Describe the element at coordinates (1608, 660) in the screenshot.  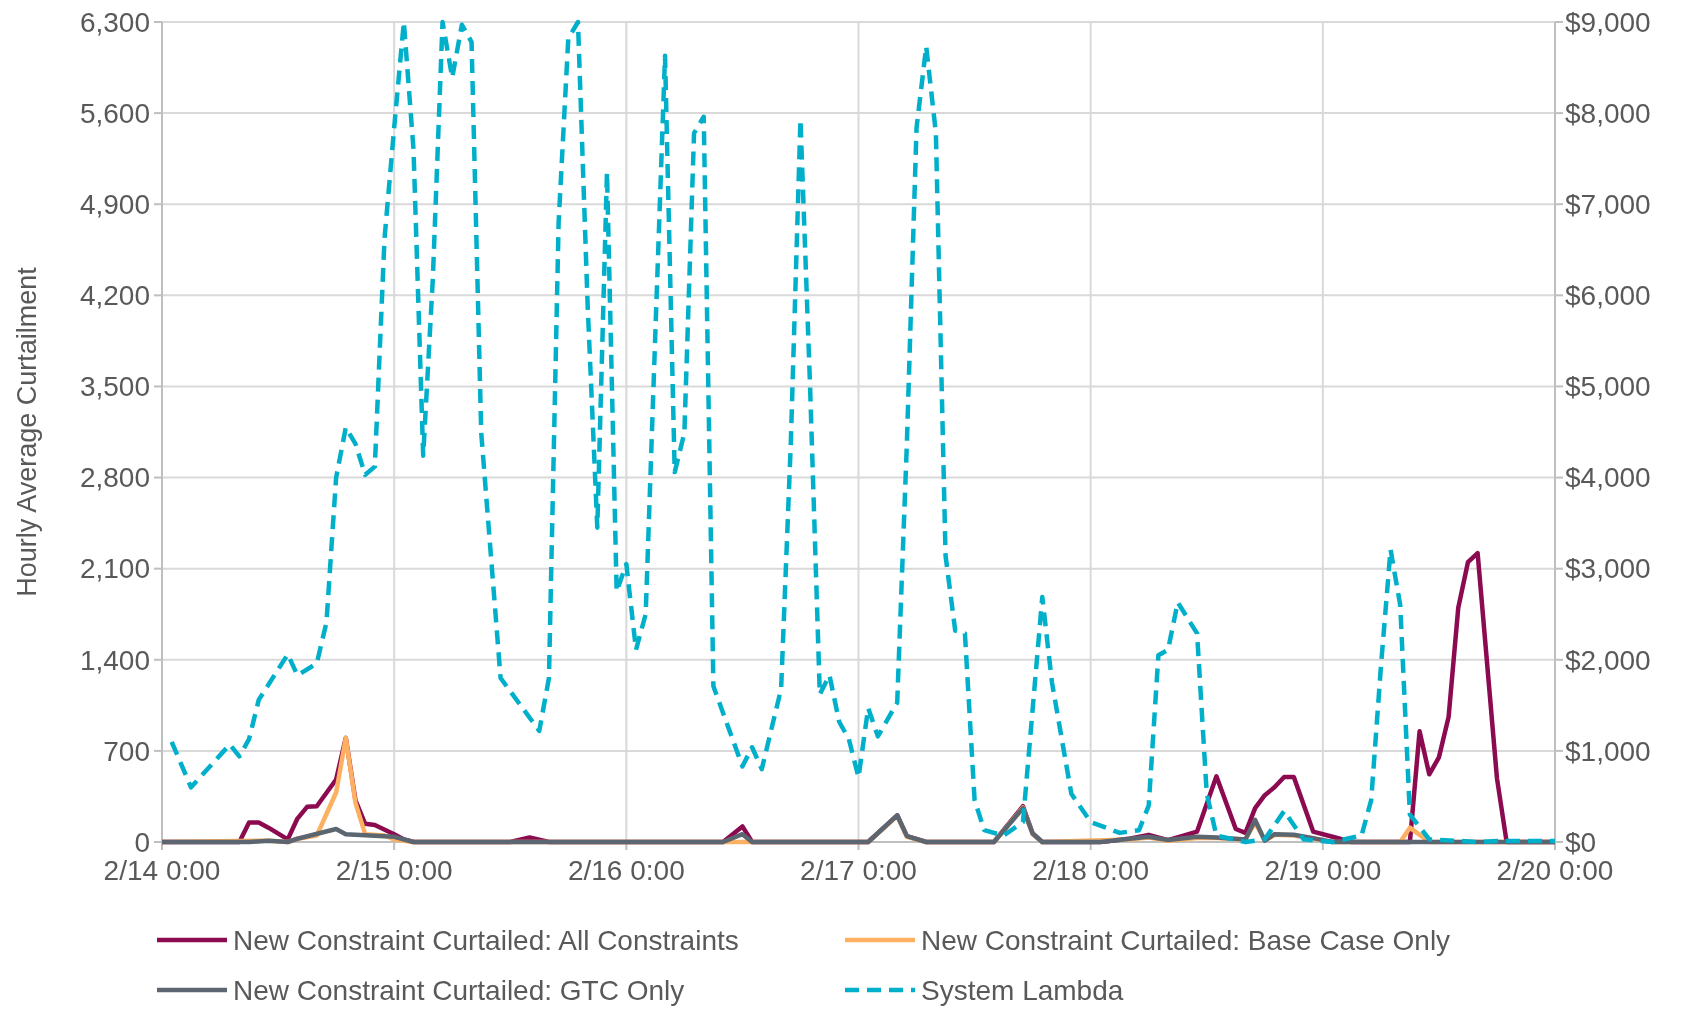
I see `y2-tick-label: $2,000` at that location.